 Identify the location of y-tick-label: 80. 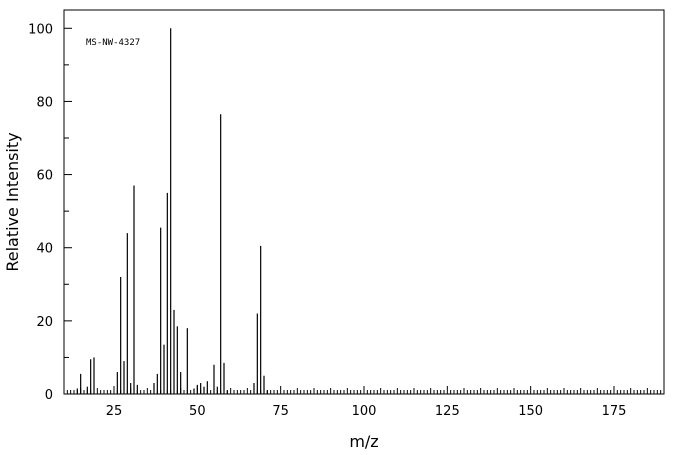
(44, 102).